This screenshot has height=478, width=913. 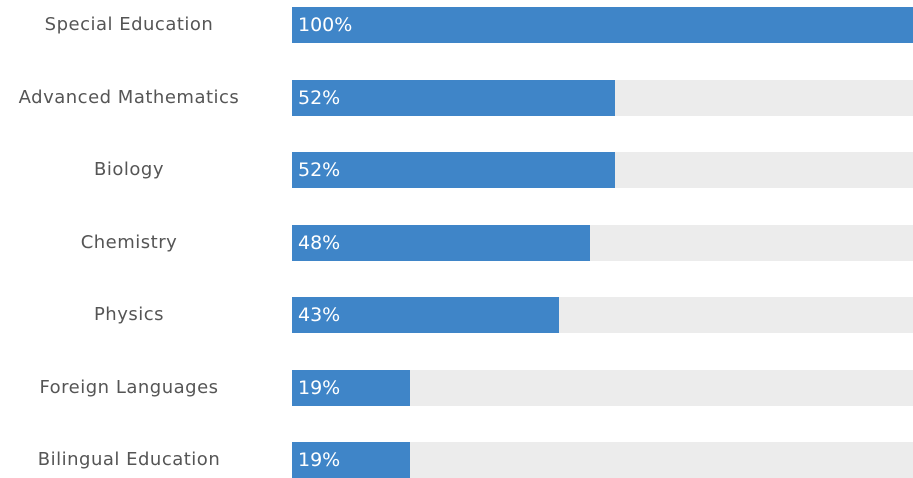 I want to click on bar-row: Chemistry 48%, so click(x=456, y=242).